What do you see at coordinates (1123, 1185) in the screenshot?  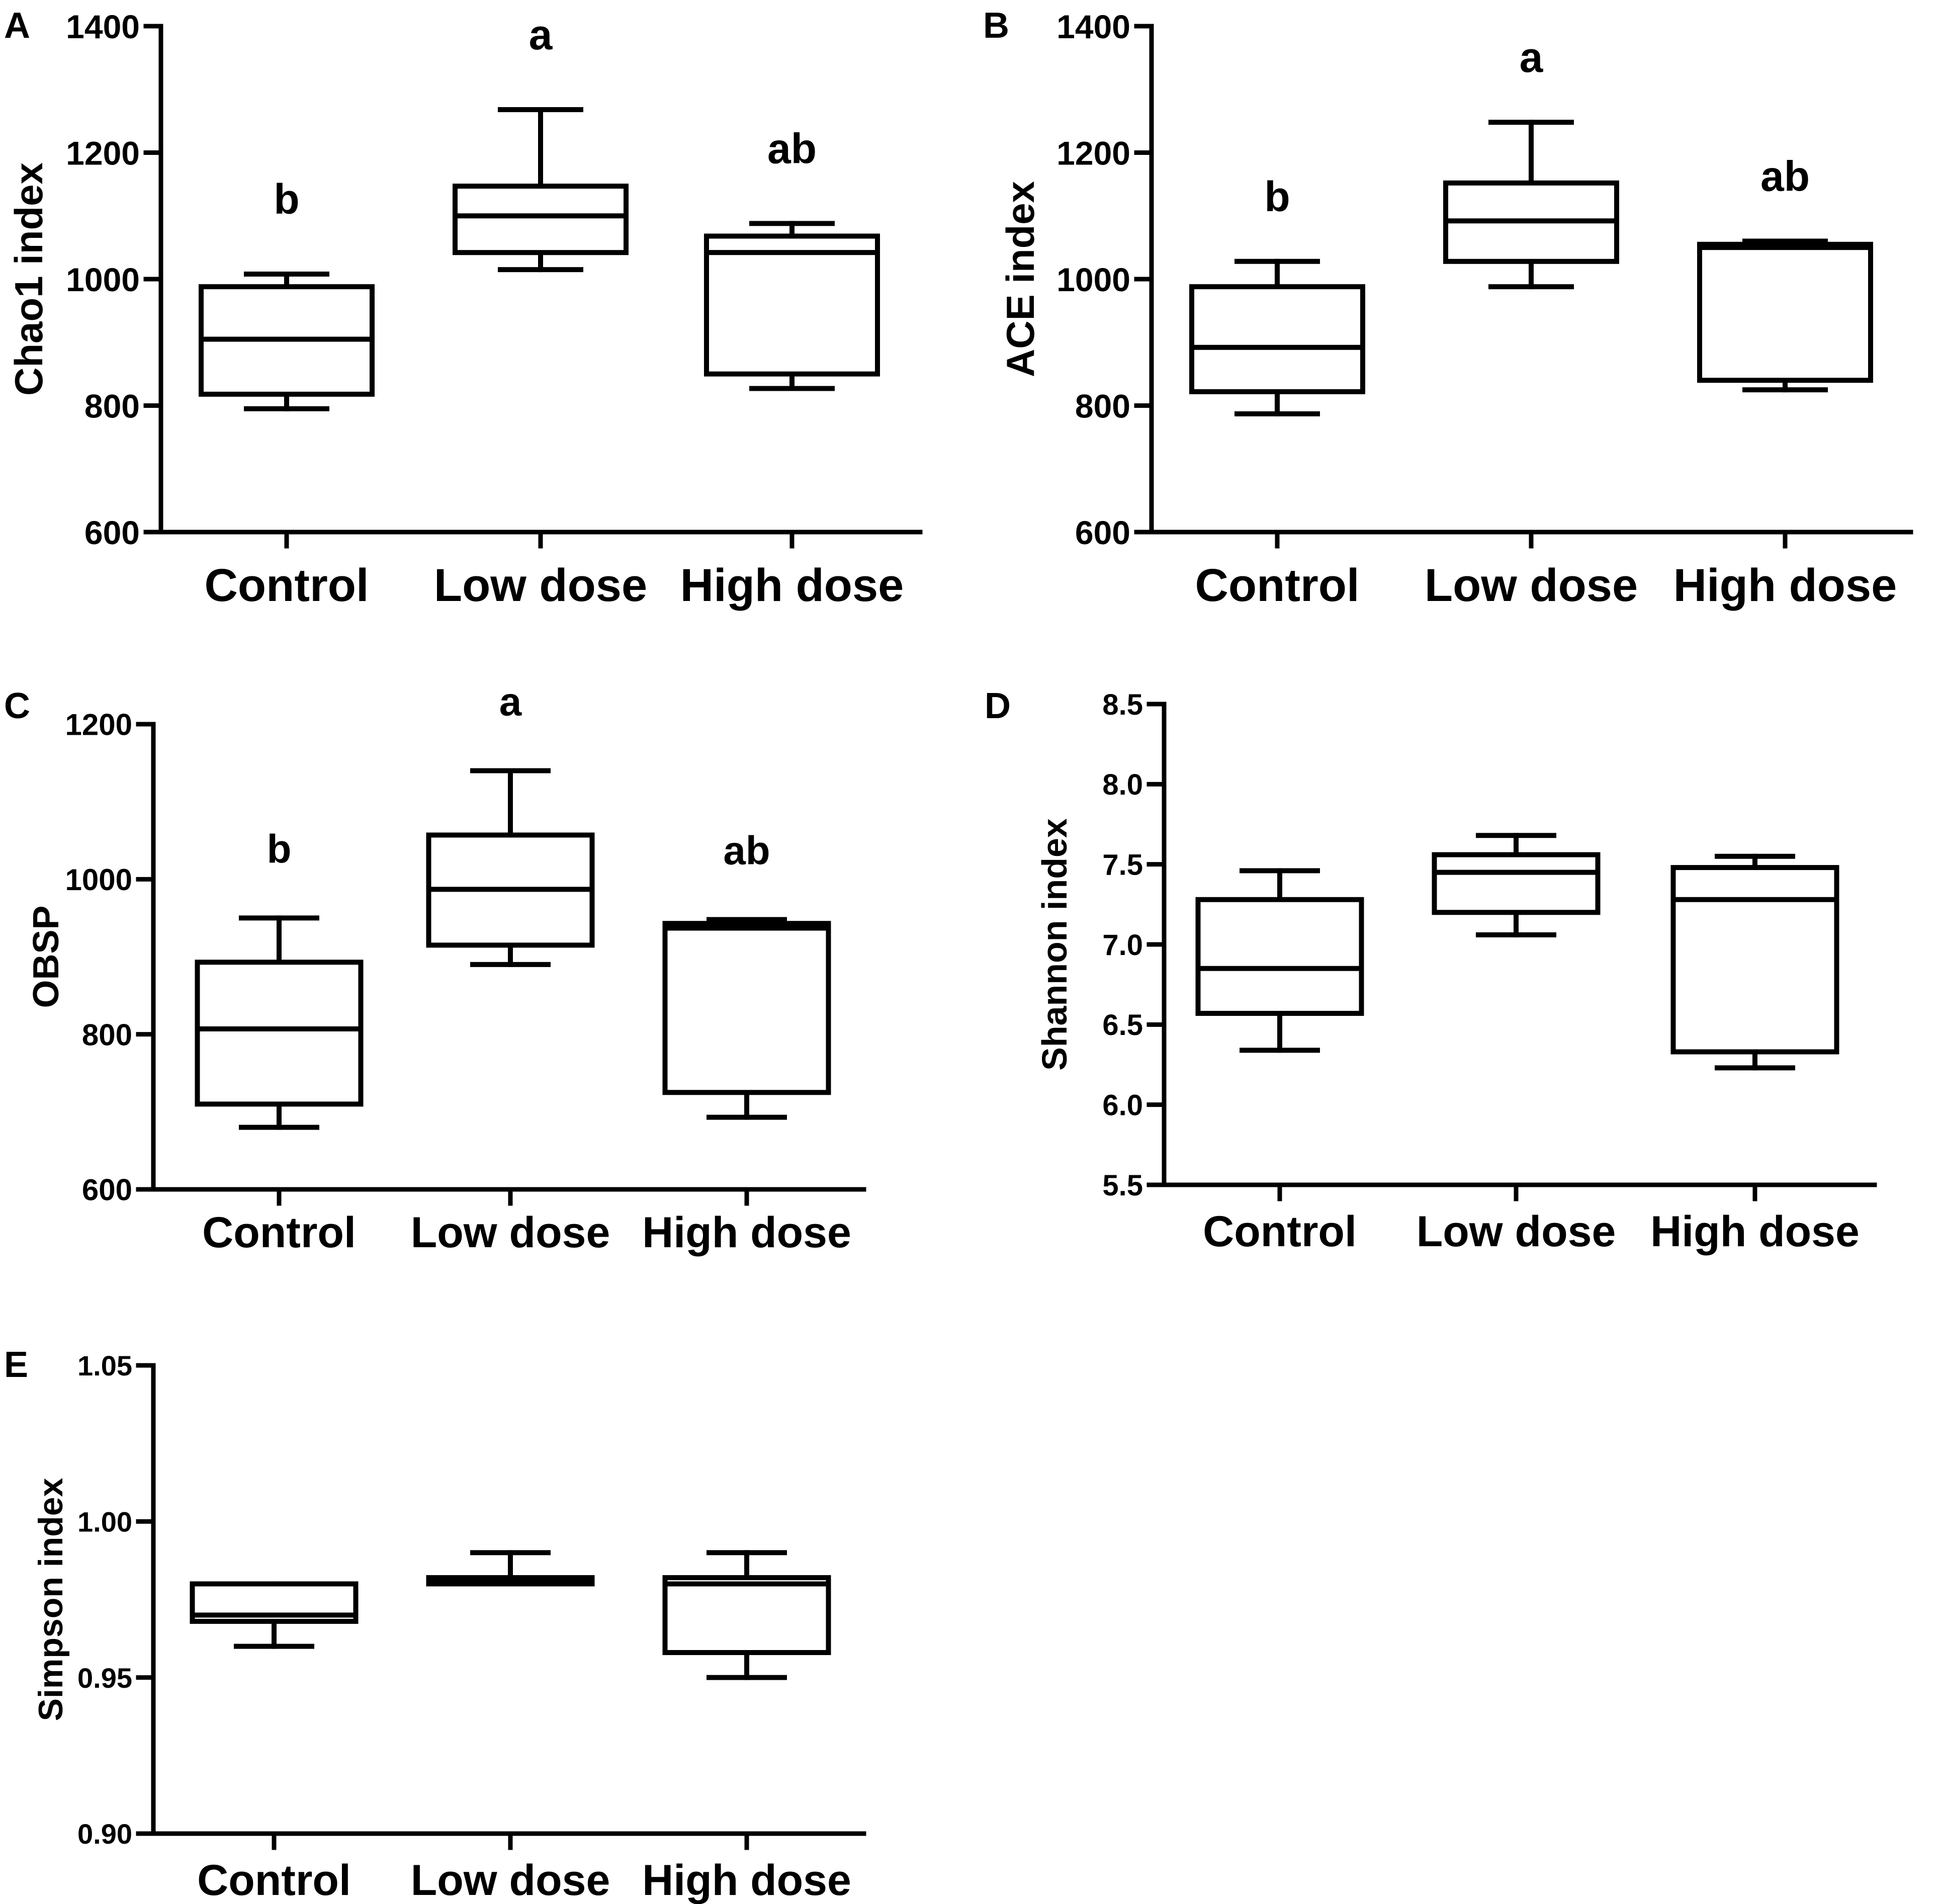 I see `y-tick-label: 5.5` at bounding box center [1123, 1185].